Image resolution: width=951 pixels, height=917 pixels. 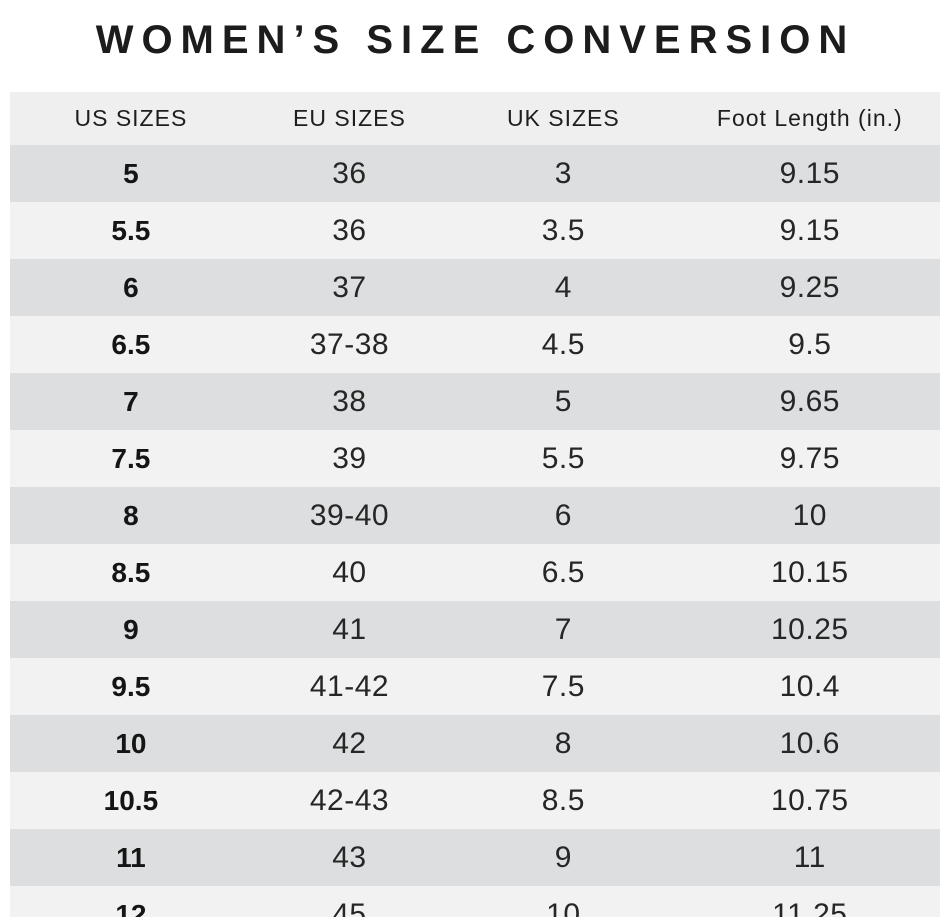 I want to click on table-row: 10.5 42-43 8.5 10.75, so click(x=475, y=800).